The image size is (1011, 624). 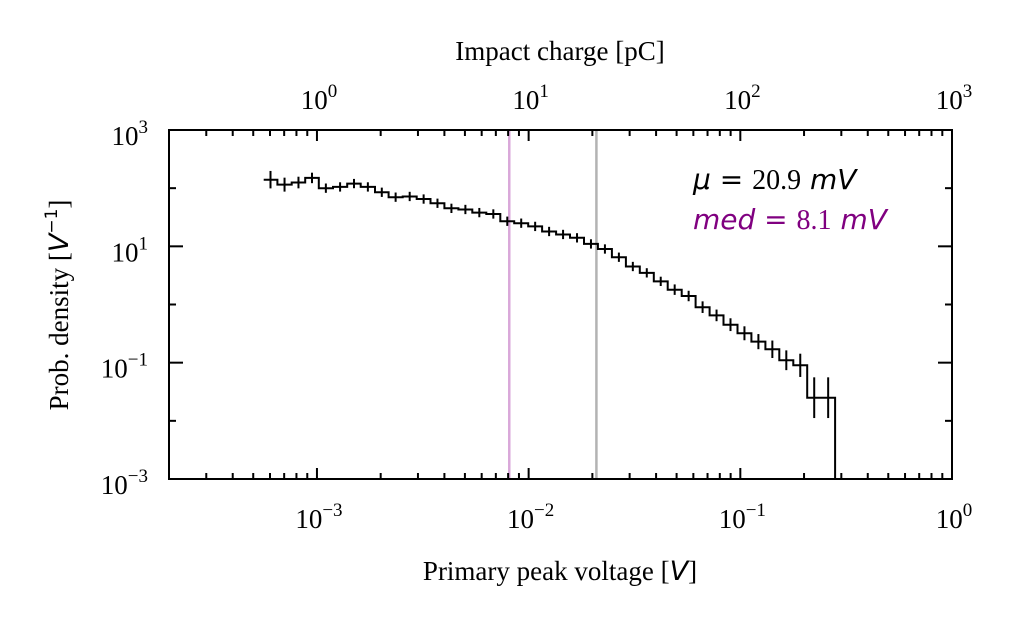 What do you see at coordinates (130, 250) in the screenshot?
I see `y-tick-label: 10¹` at bounding box center [130, 250].